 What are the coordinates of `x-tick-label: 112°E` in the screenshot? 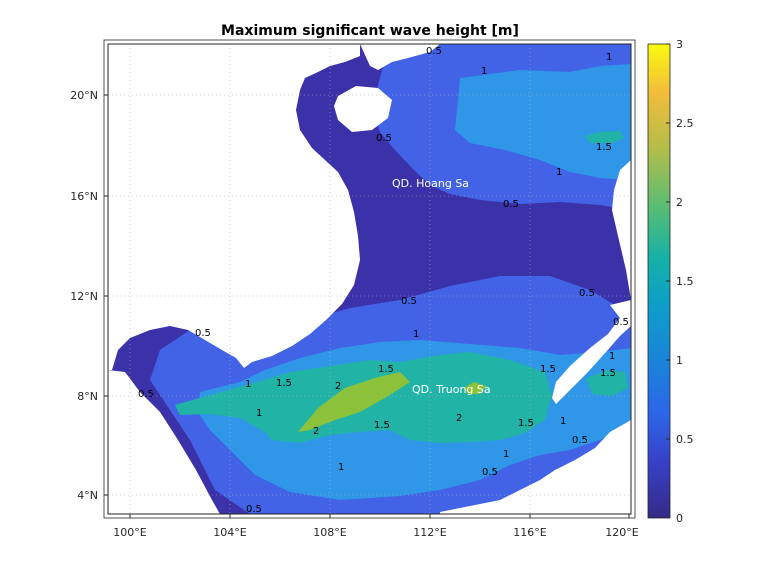 It's located at (429, 532).